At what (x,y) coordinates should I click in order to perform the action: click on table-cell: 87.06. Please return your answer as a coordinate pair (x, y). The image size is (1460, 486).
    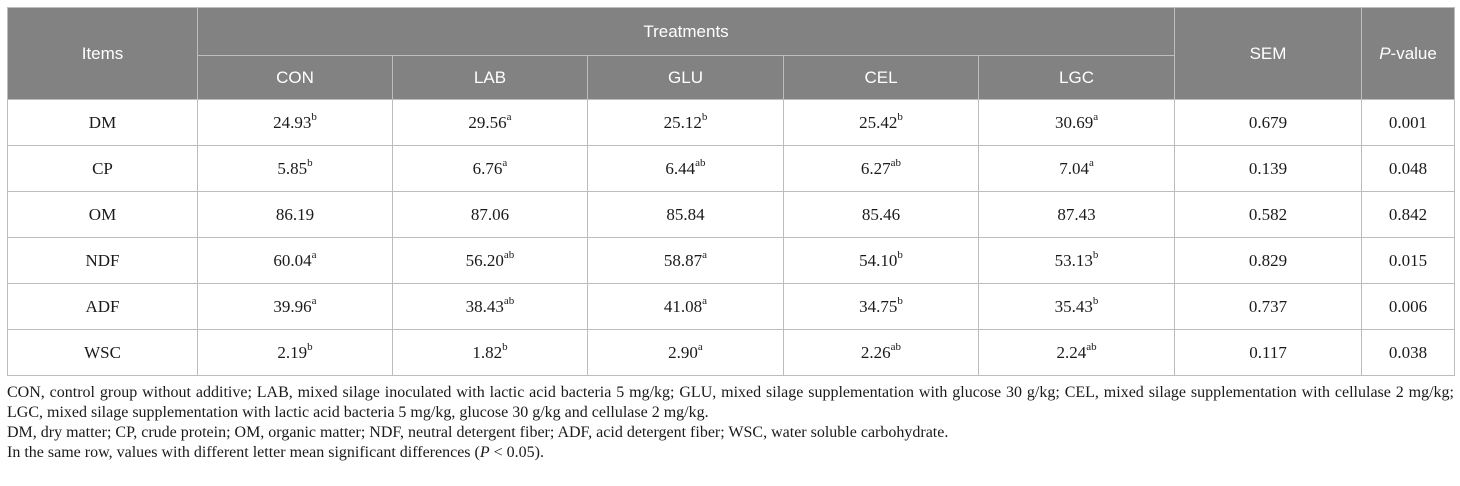
    Looking at the image, I should click on (490, 214).